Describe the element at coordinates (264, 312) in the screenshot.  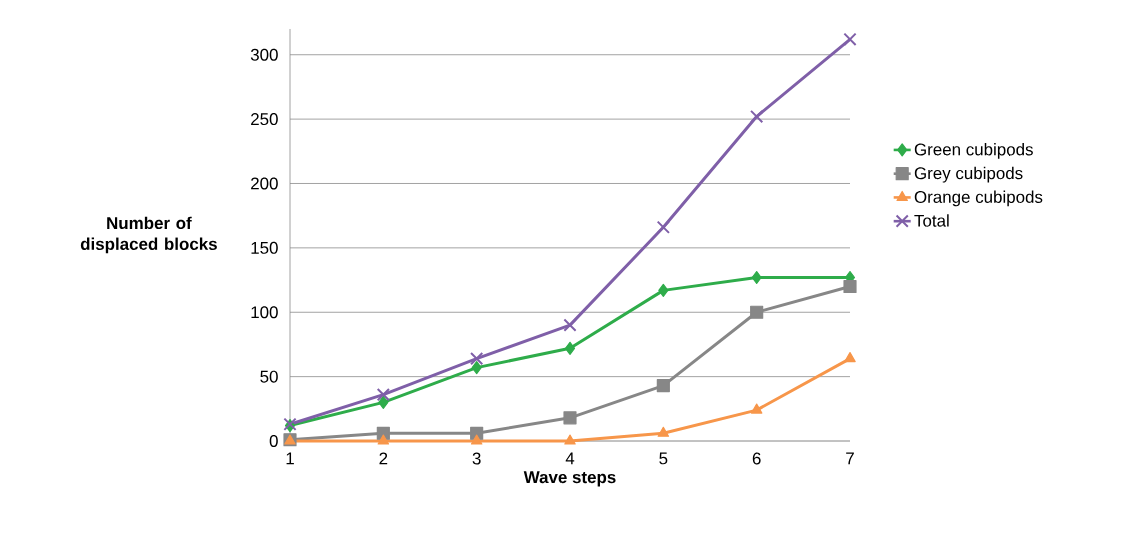
I see `y-tick-label: 100` at that location.